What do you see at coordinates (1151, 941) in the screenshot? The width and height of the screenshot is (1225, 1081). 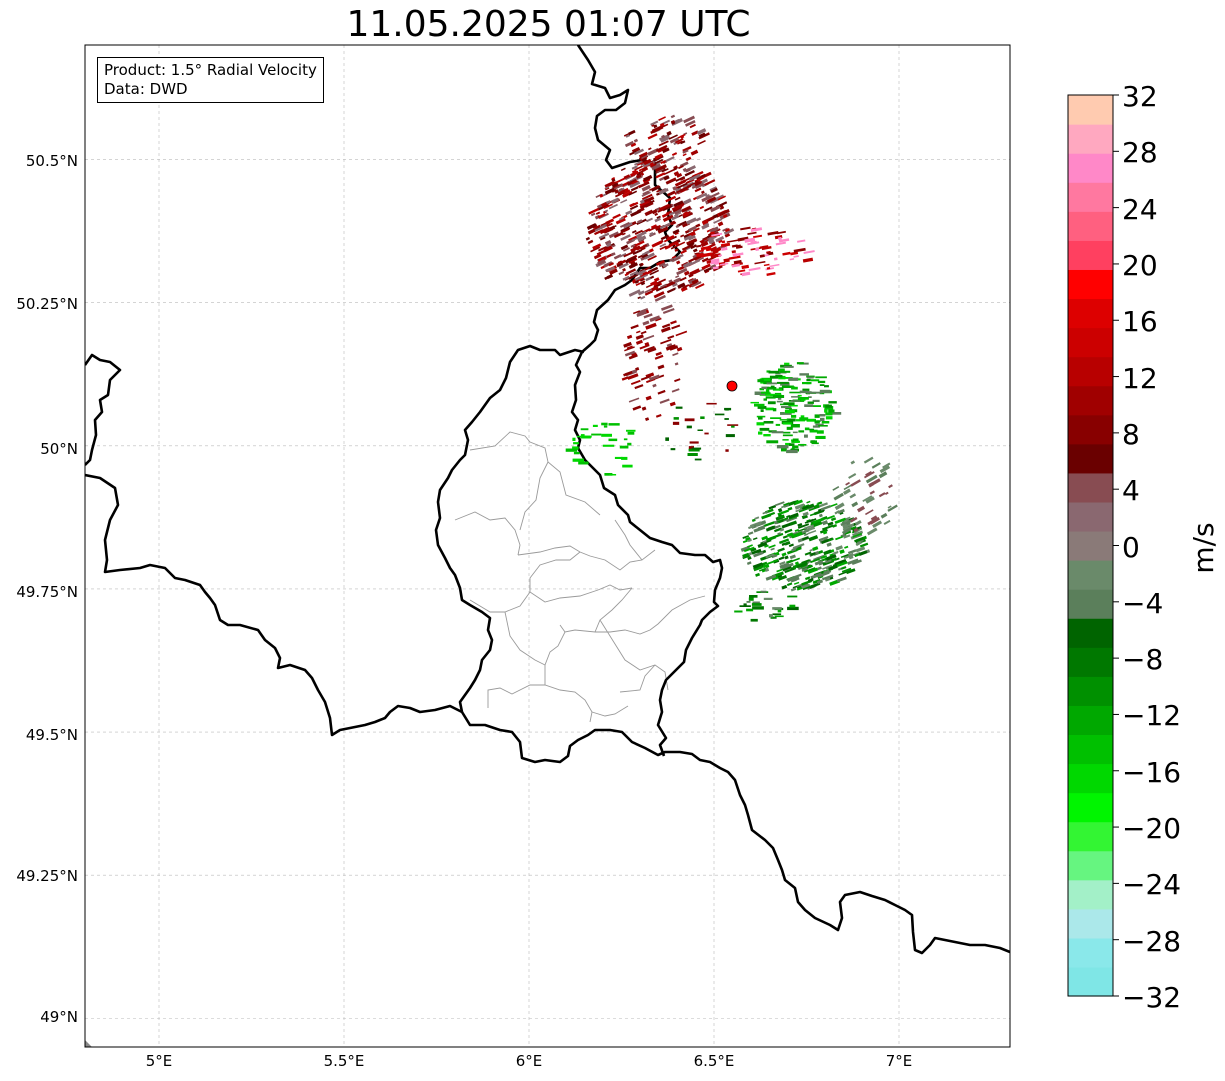 I see `colorbar-tick-label: −28` at bounding box center [1151, 941].